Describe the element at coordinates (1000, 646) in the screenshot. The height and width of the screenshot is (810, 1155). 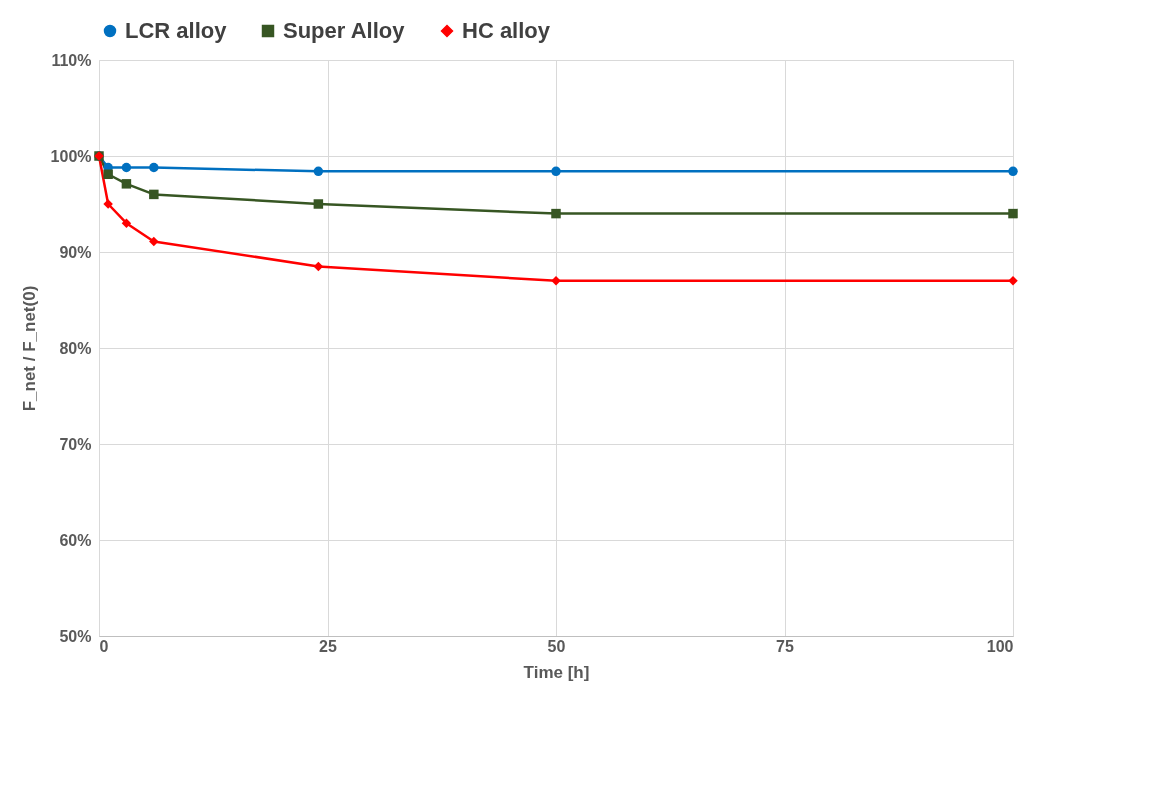
I see `x-tick-label: 100` at that location.